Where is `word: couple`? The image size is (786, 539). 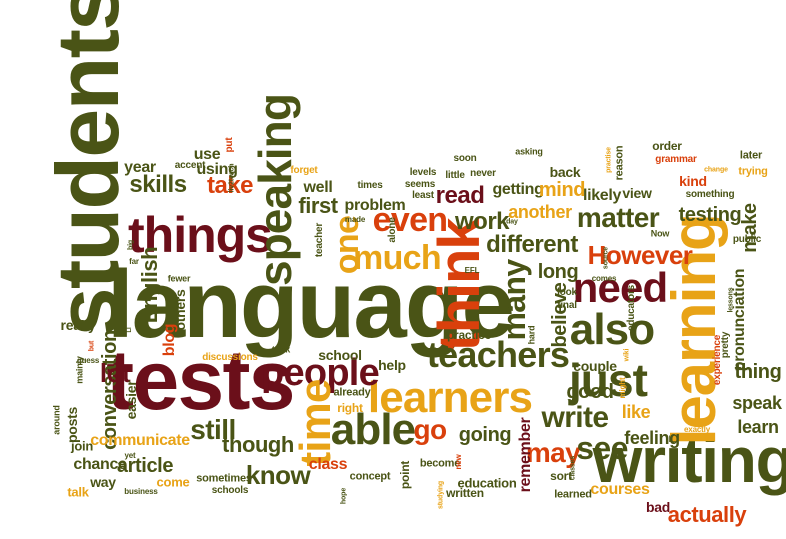
word: couple is located at coordinates (595, 366).